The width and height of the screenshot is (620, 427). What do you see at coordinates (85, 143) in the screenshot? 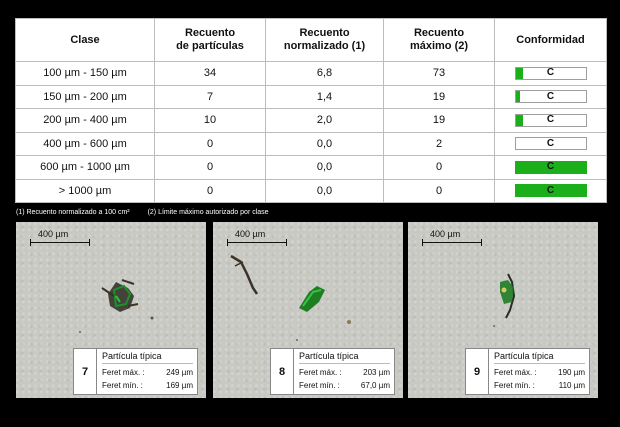
I see `cell-clase: 400 µm - 600 µm` at bounding box center [85, 143].